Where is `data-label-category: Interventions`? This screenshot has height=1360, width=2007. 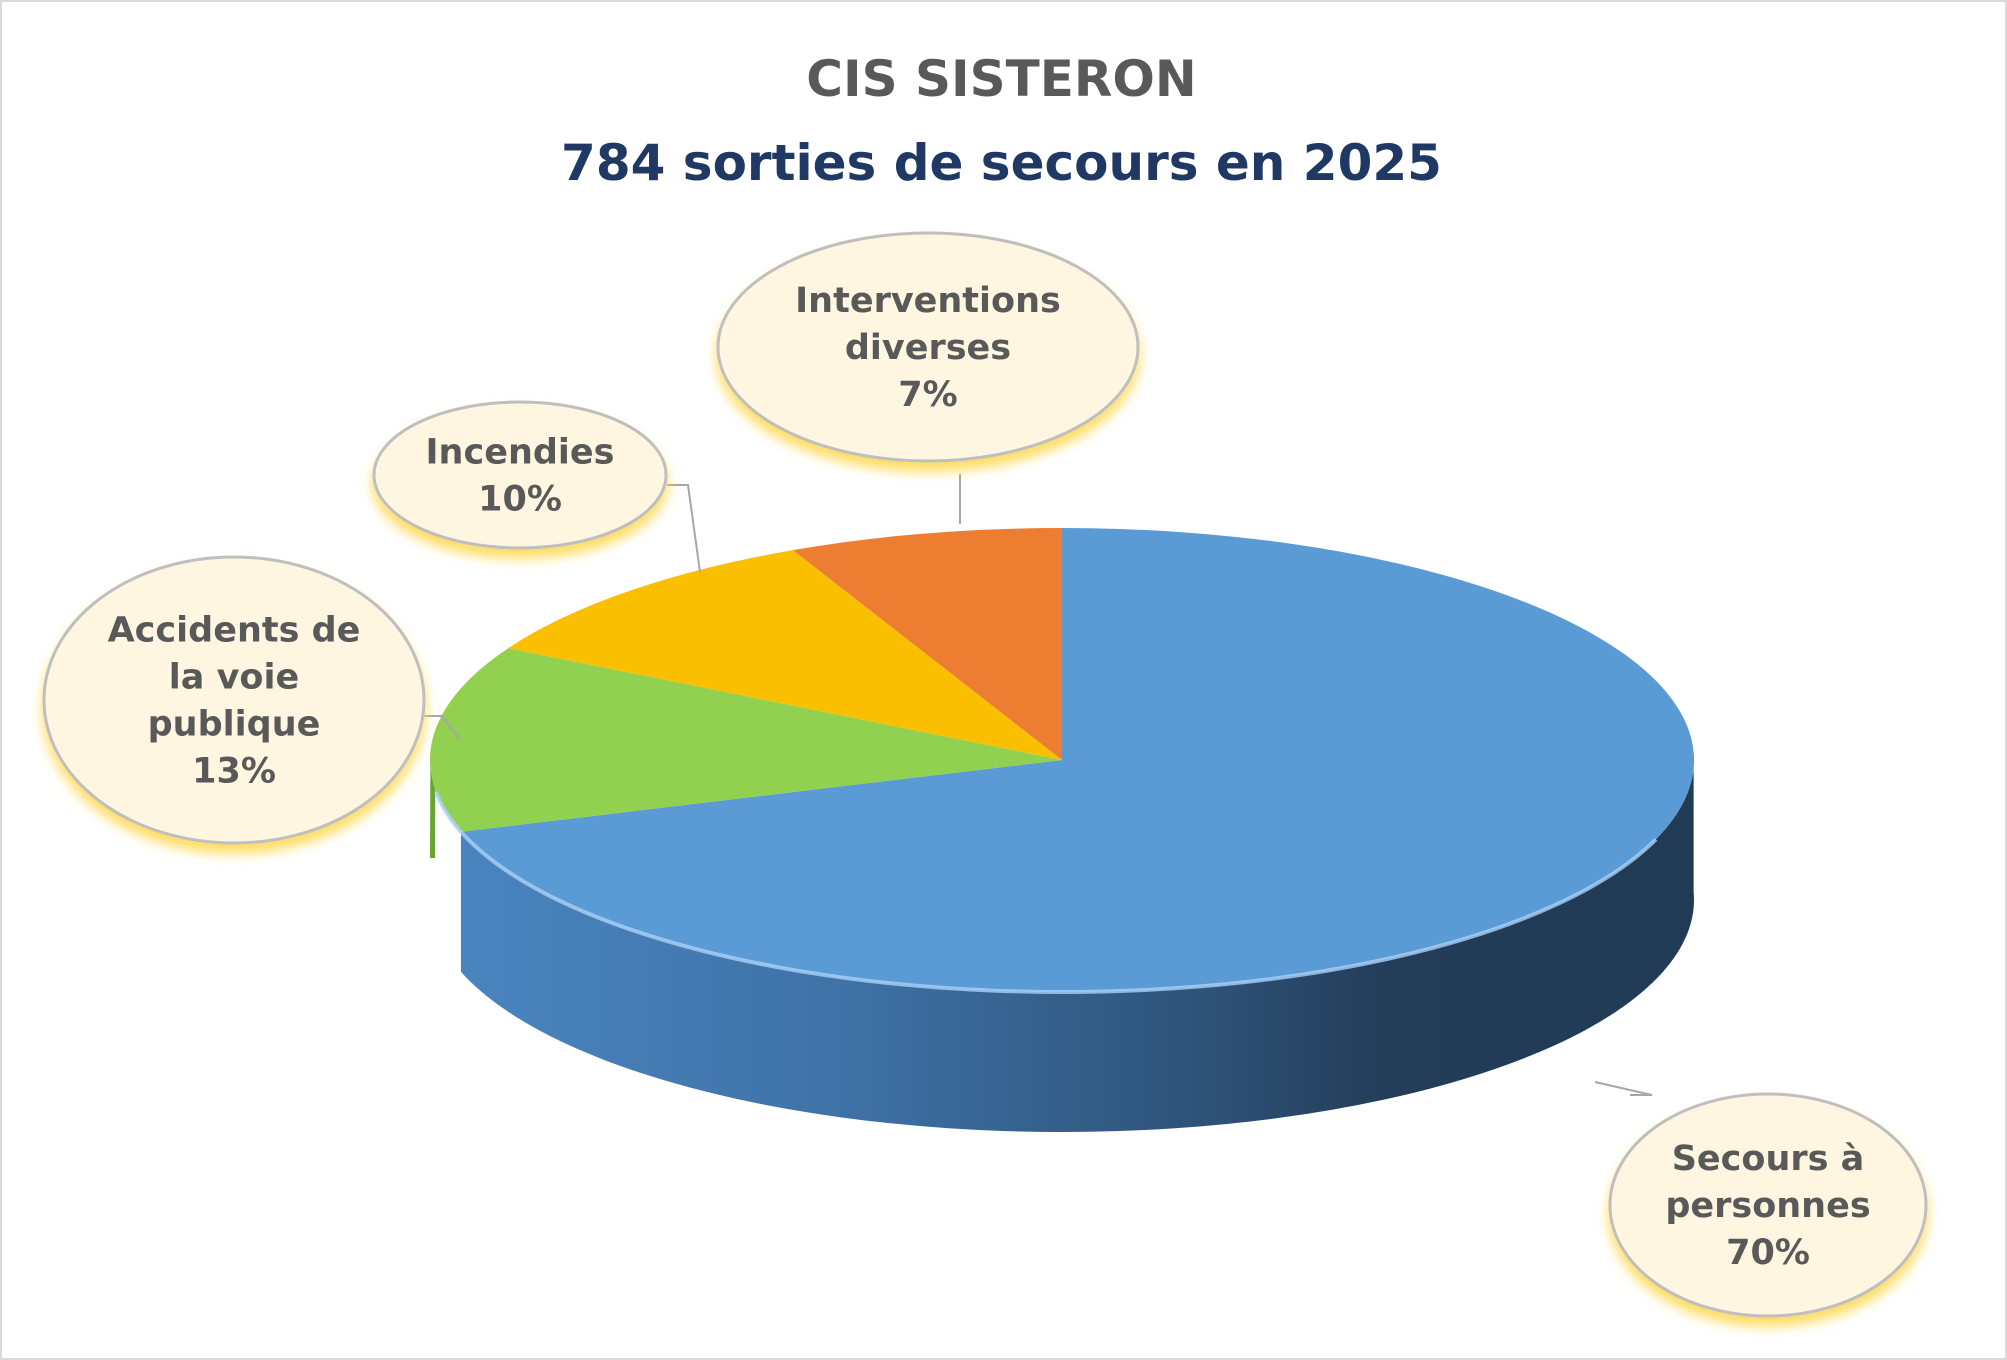
data-label-category: Interventions is located at coordinates (928, 301).